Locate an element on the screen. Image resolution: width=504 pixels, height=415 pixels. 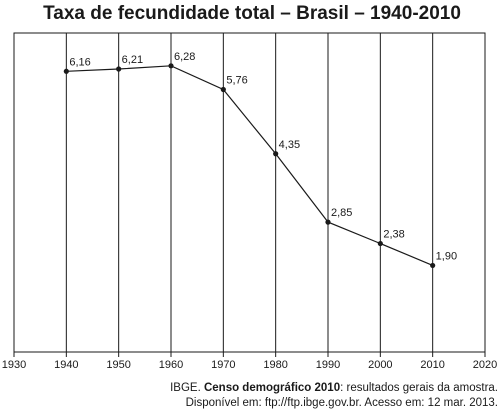
data-label: 4,35 is located at coordinates (289, 145).